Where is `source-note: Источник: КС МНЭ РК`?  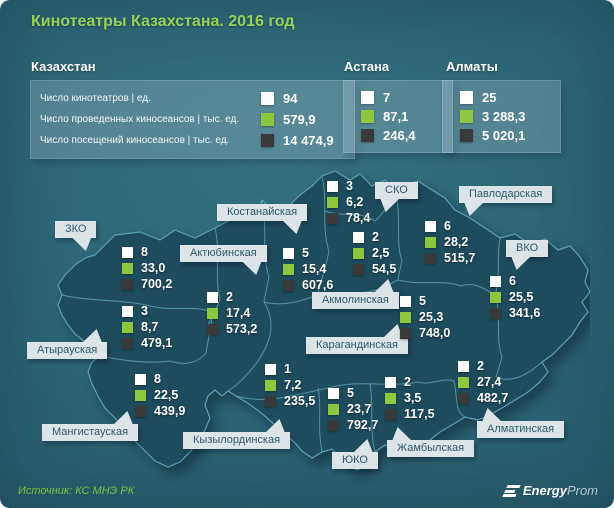 source-note: Источник: КС МНЭ РК is located at coordinates (76, 491).